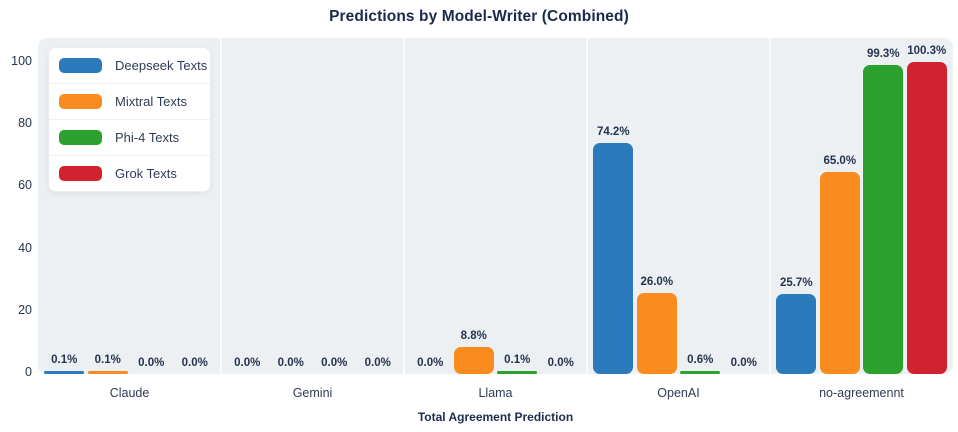  I want to click on x-category-label-claude: Claude, so click(129, 393).